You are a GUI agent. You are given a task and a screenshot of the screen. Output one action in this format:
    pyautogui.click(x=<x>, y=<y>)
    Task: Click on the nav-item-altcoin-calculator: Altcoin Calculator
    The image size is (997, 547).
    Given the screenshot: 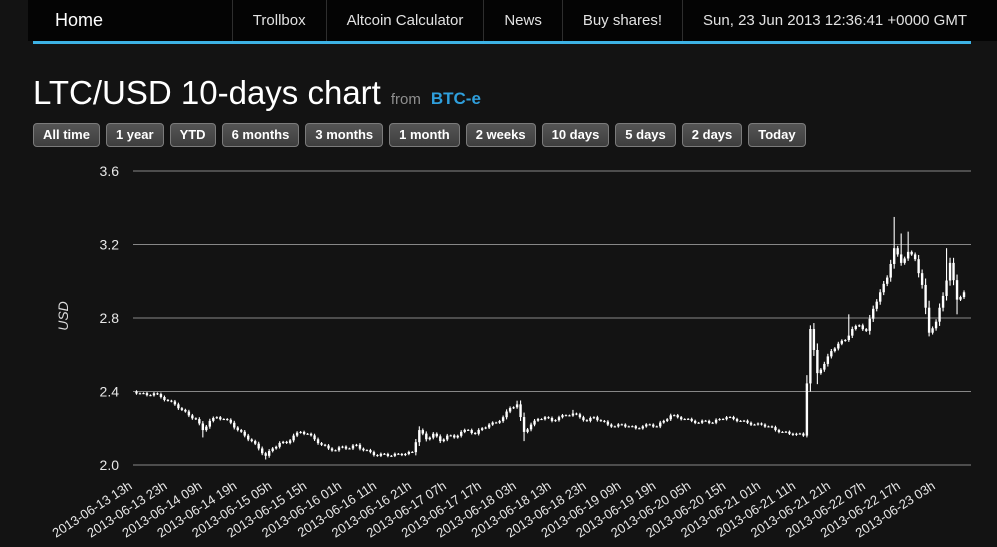 What is the action you would take?
    pyautogui.click(x=404, y=20)
    